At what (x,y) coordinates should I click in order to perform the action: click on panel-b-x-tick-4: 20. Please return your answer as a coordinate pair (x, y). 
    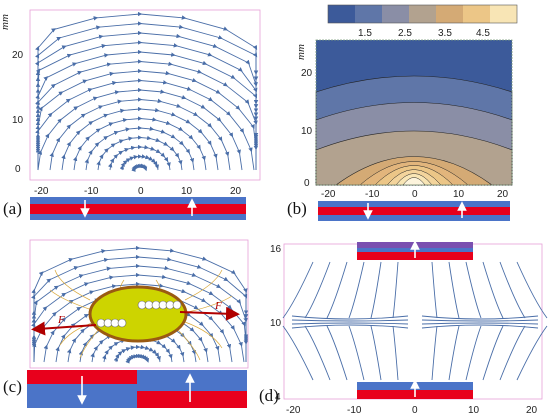
    Looking at the image, I should click on (503, 194).